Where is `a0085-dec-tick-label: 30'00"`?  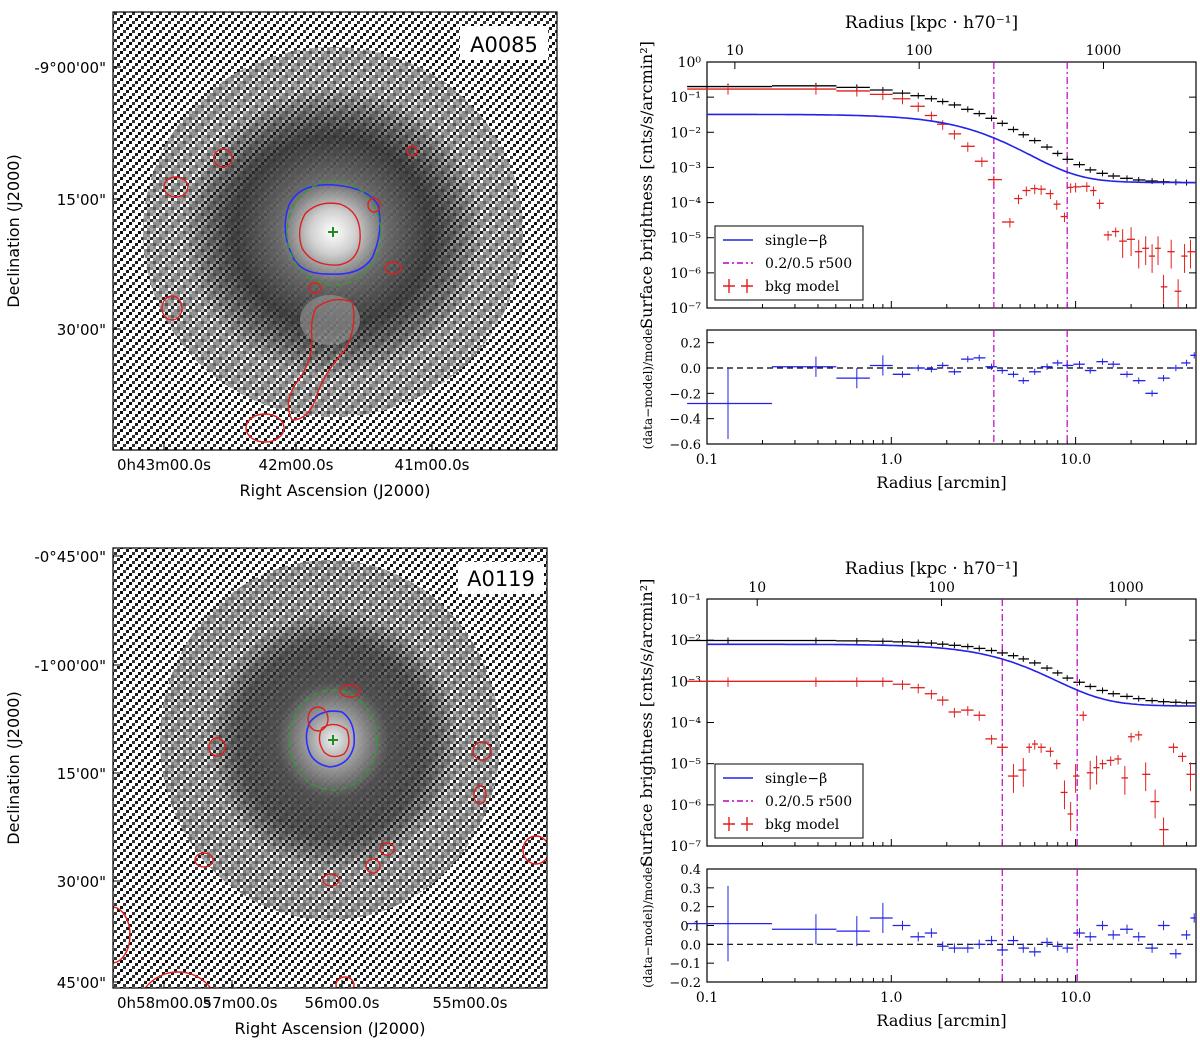 a0085-dec-tick-label: 30'00" is located at coordinates (81, 330).